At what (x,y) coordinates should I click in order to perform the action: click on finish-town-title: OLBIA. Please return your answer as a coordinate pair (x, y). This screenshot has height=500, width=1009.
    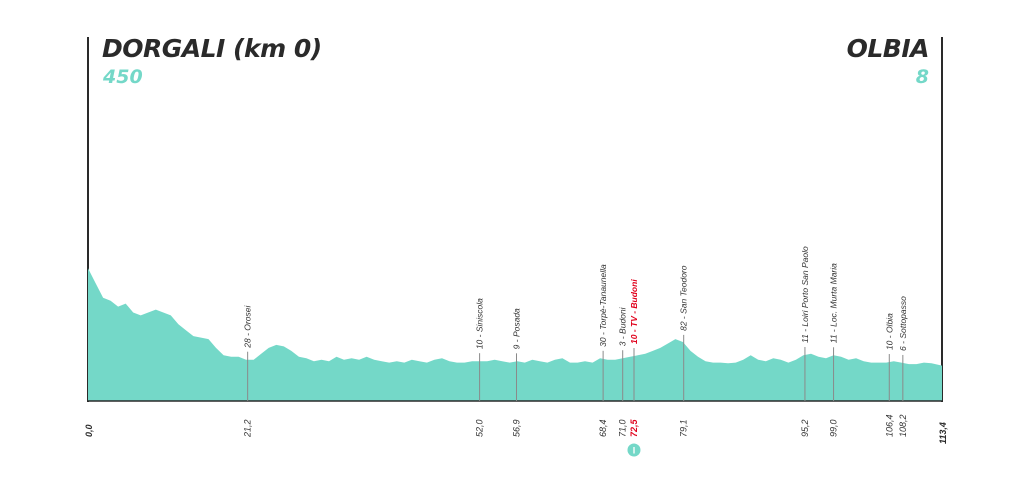
    Looking at the image, I should click on (888, 48).